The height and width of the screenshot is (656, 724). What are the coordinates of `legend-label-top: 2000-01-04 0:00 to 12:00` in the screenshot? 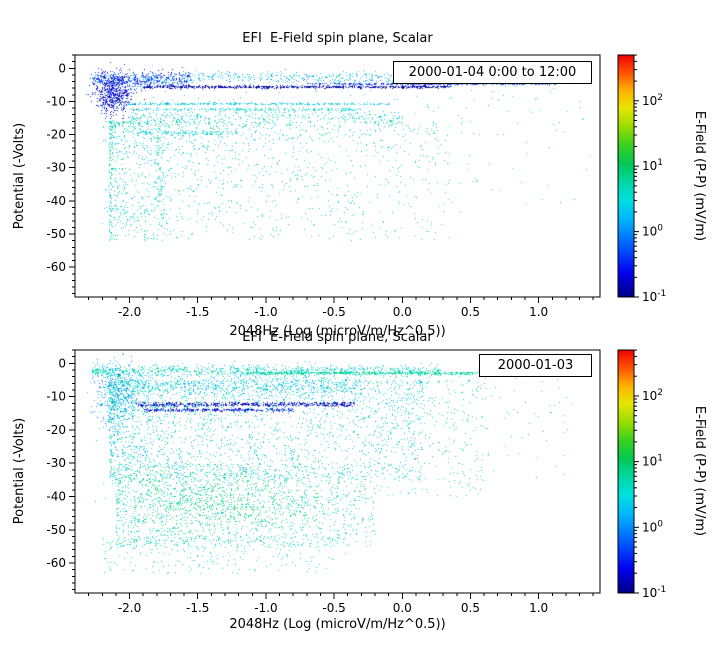 It's located at (492, 72).